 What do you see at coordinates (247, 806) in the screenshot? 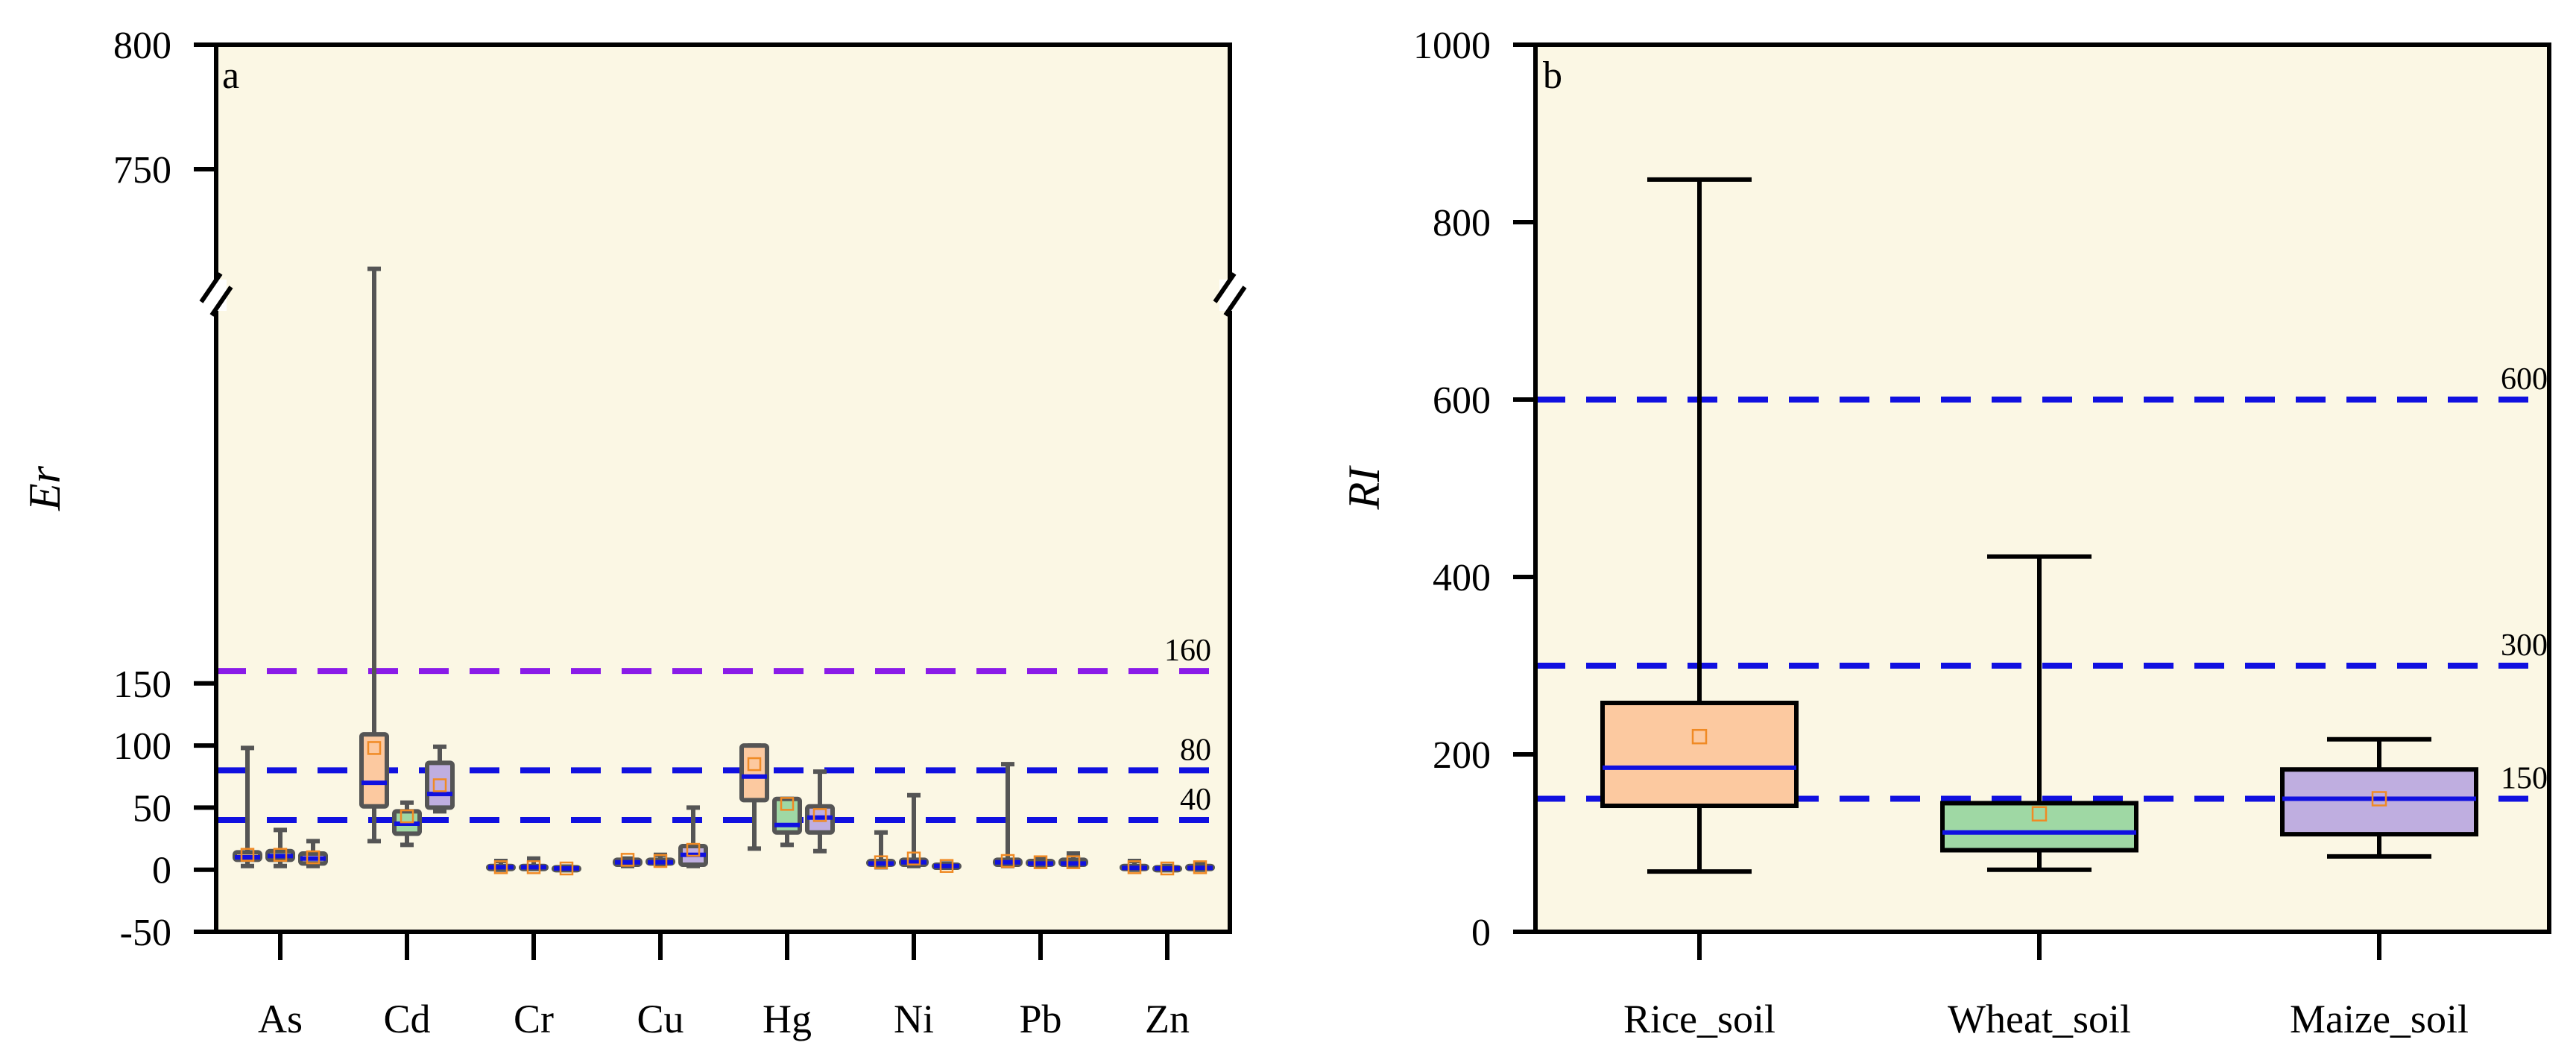
I see `box-as-rice-soil` at bounding box center [247, 806].